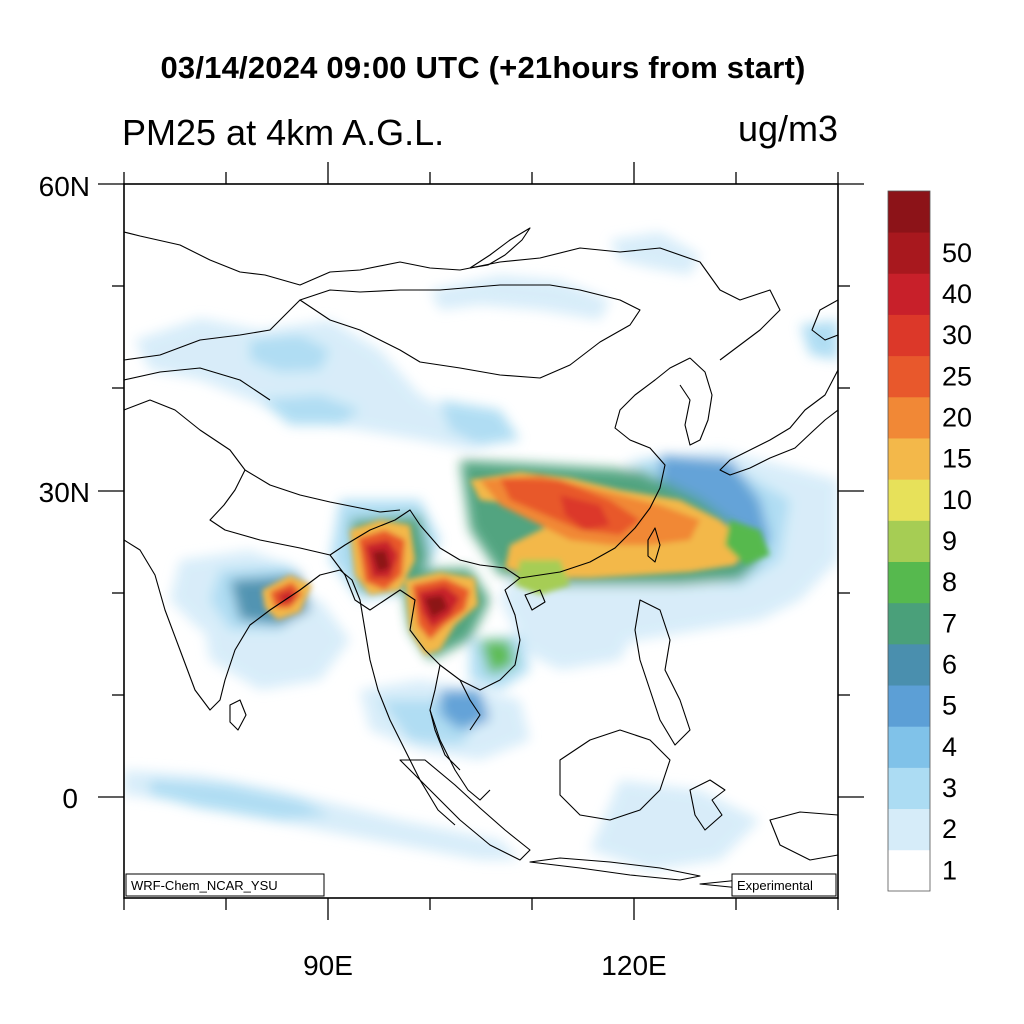  I want to click on variable-label: PM25 at 4km A.G.L., so click(283, 132).